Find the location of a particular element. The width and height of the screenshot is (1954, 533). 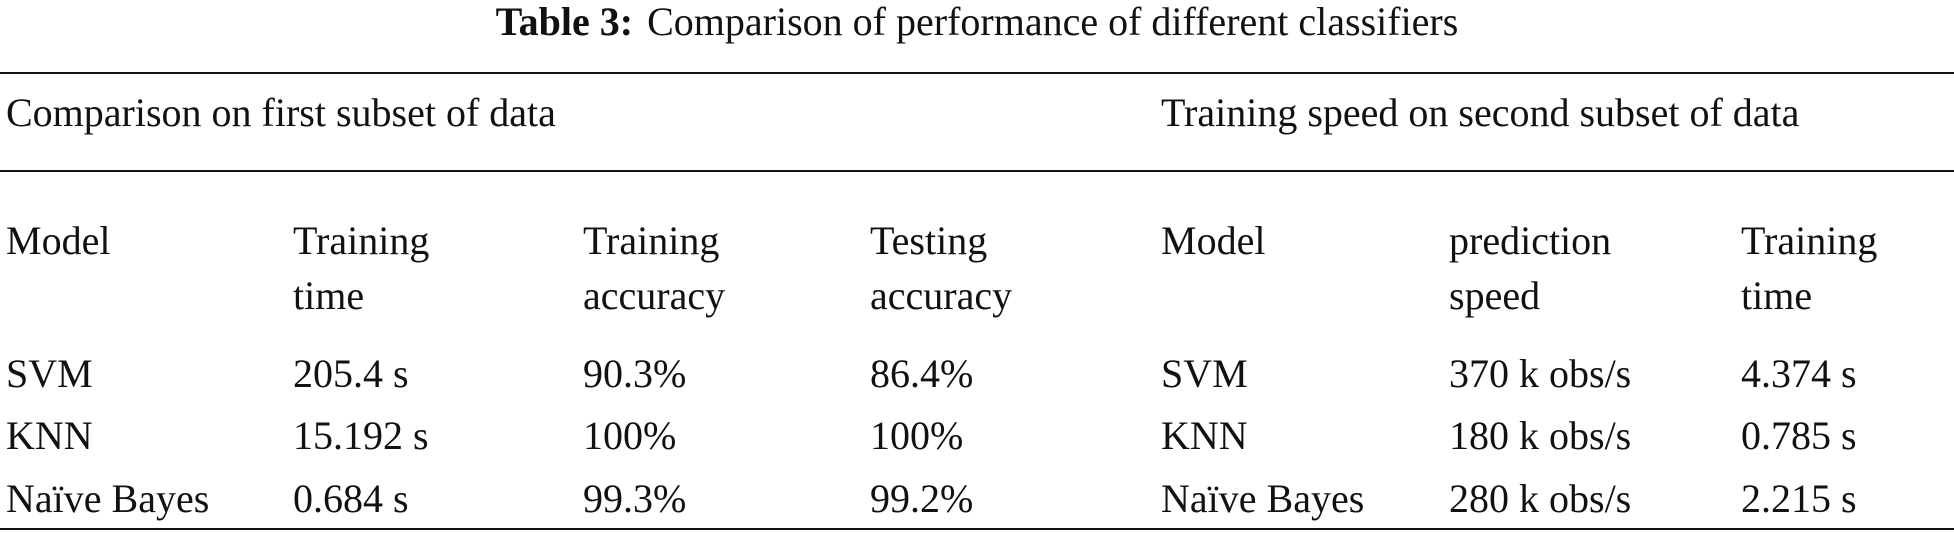

table-cell: 90.3% is located at coordinates (635, 373).